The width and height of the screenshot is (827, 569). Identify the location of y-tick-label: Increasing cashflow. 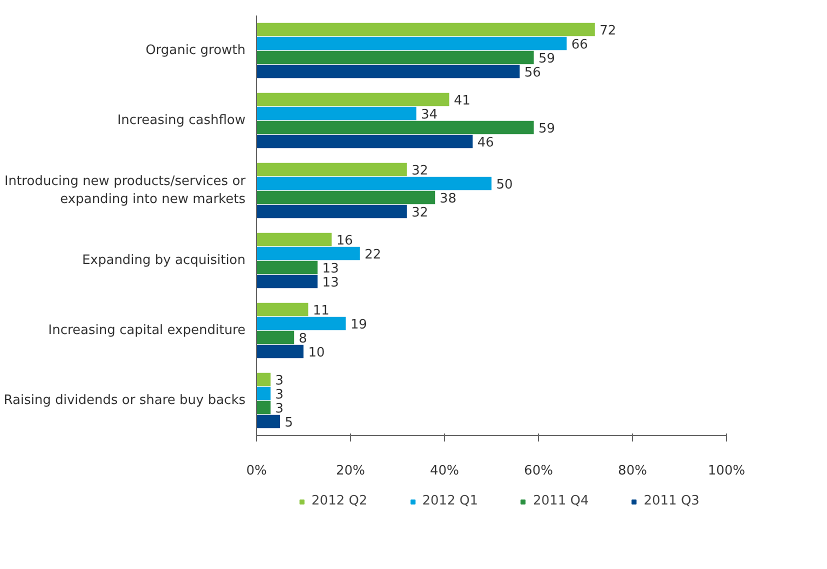
(181, 120).